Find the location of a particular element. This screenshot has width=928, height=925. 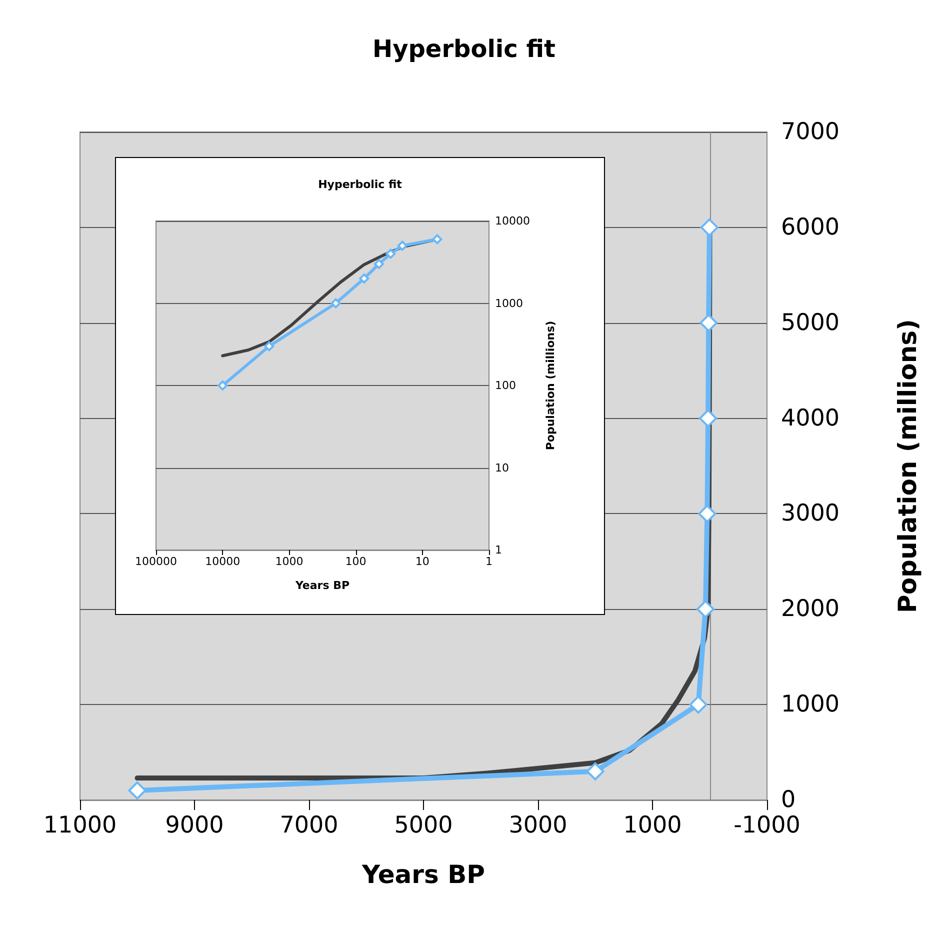

x-tick-label: 1 is located at coordinates (489, 561).